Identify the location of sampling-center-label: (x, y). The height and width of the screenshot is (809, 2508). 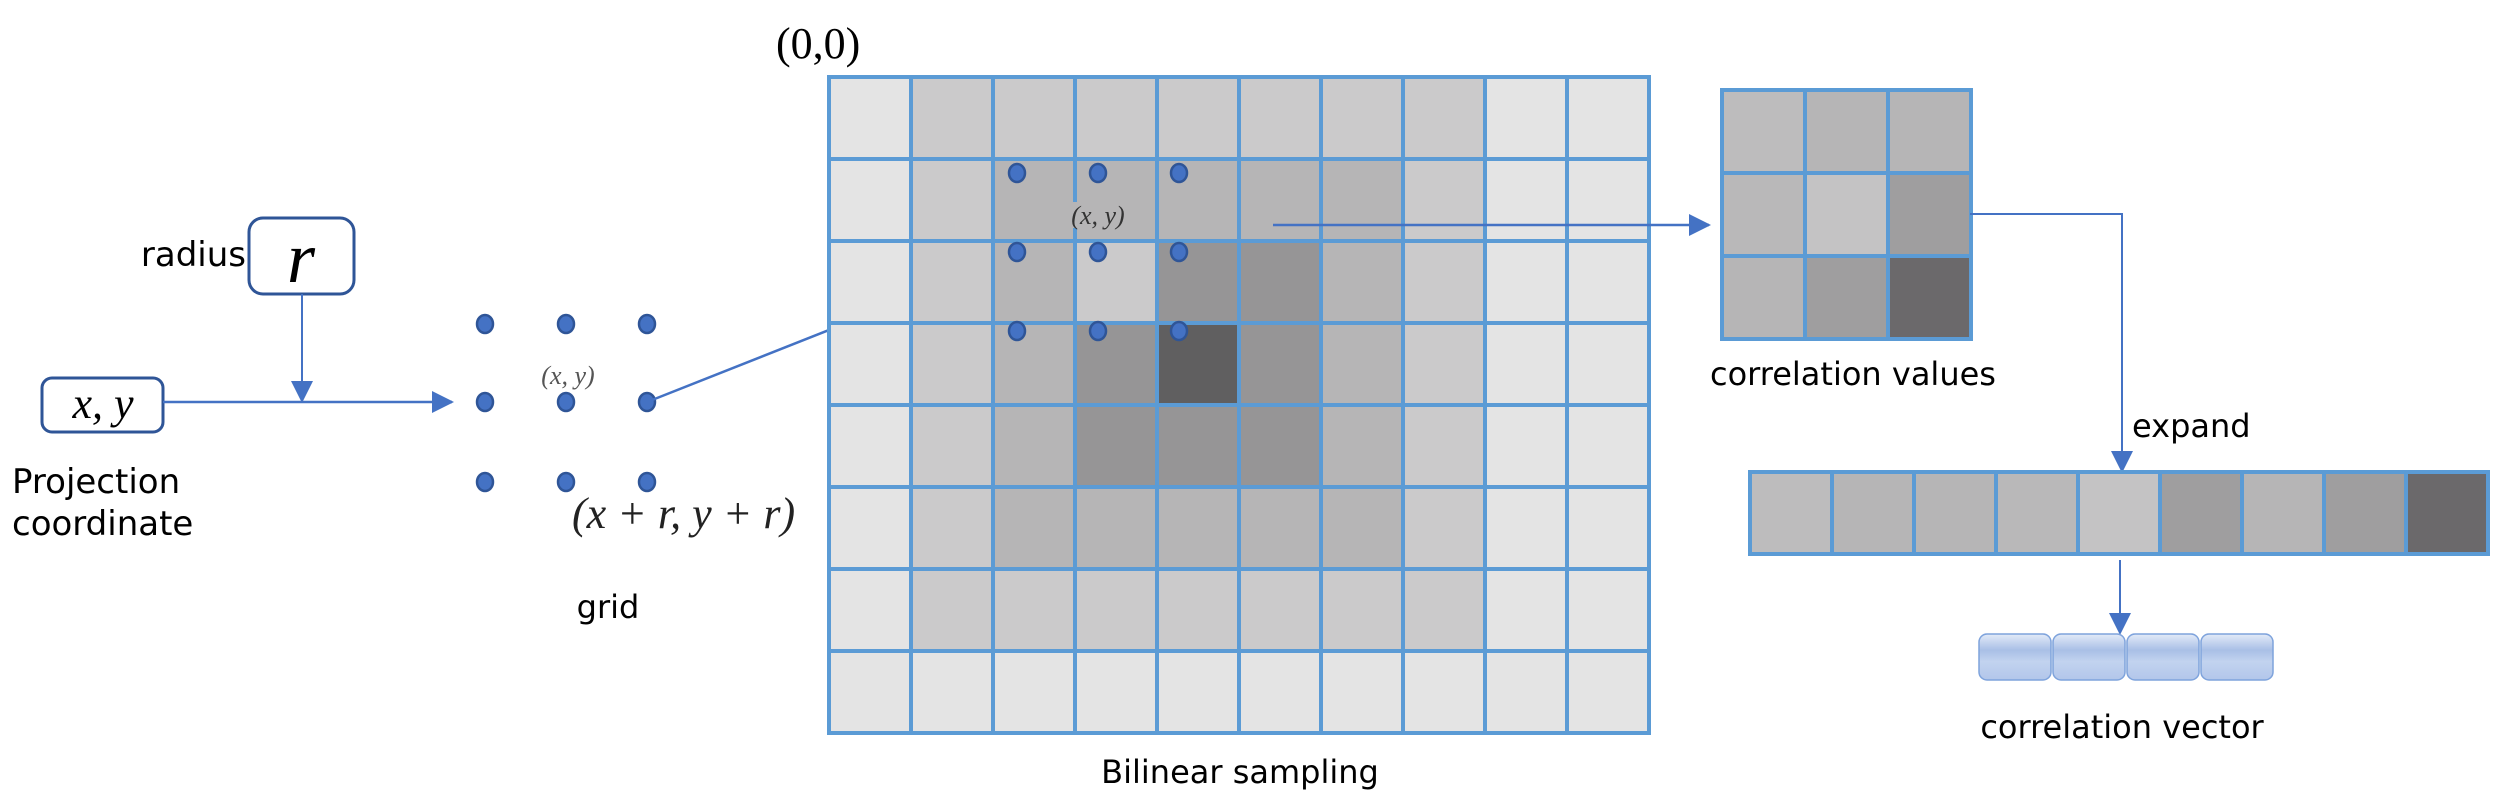
(1097, 215).